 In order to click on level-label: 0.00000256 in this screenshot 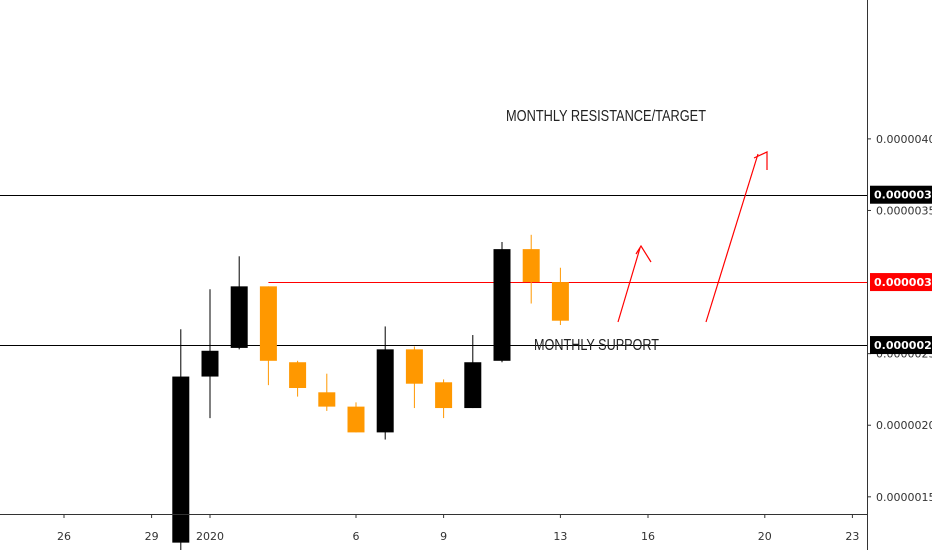, I will do `click(903, 345)`.